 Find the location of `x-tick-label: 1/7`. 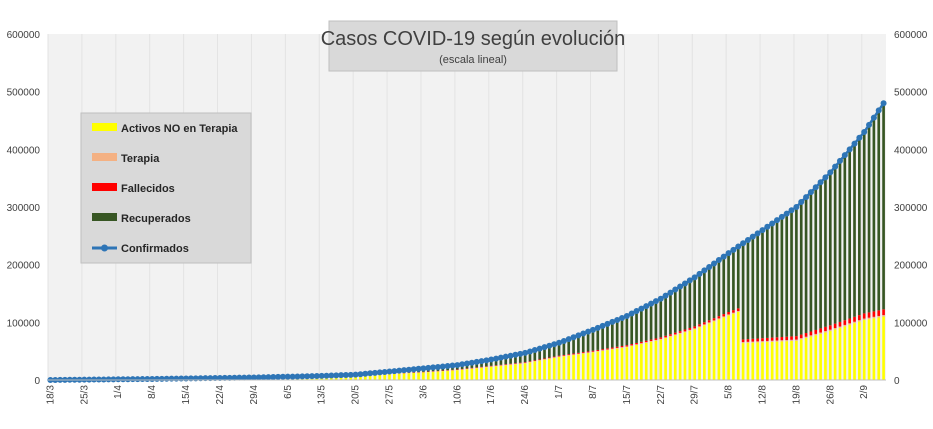

x-tick-label: 1/7 is located at coordinates (559, 392).